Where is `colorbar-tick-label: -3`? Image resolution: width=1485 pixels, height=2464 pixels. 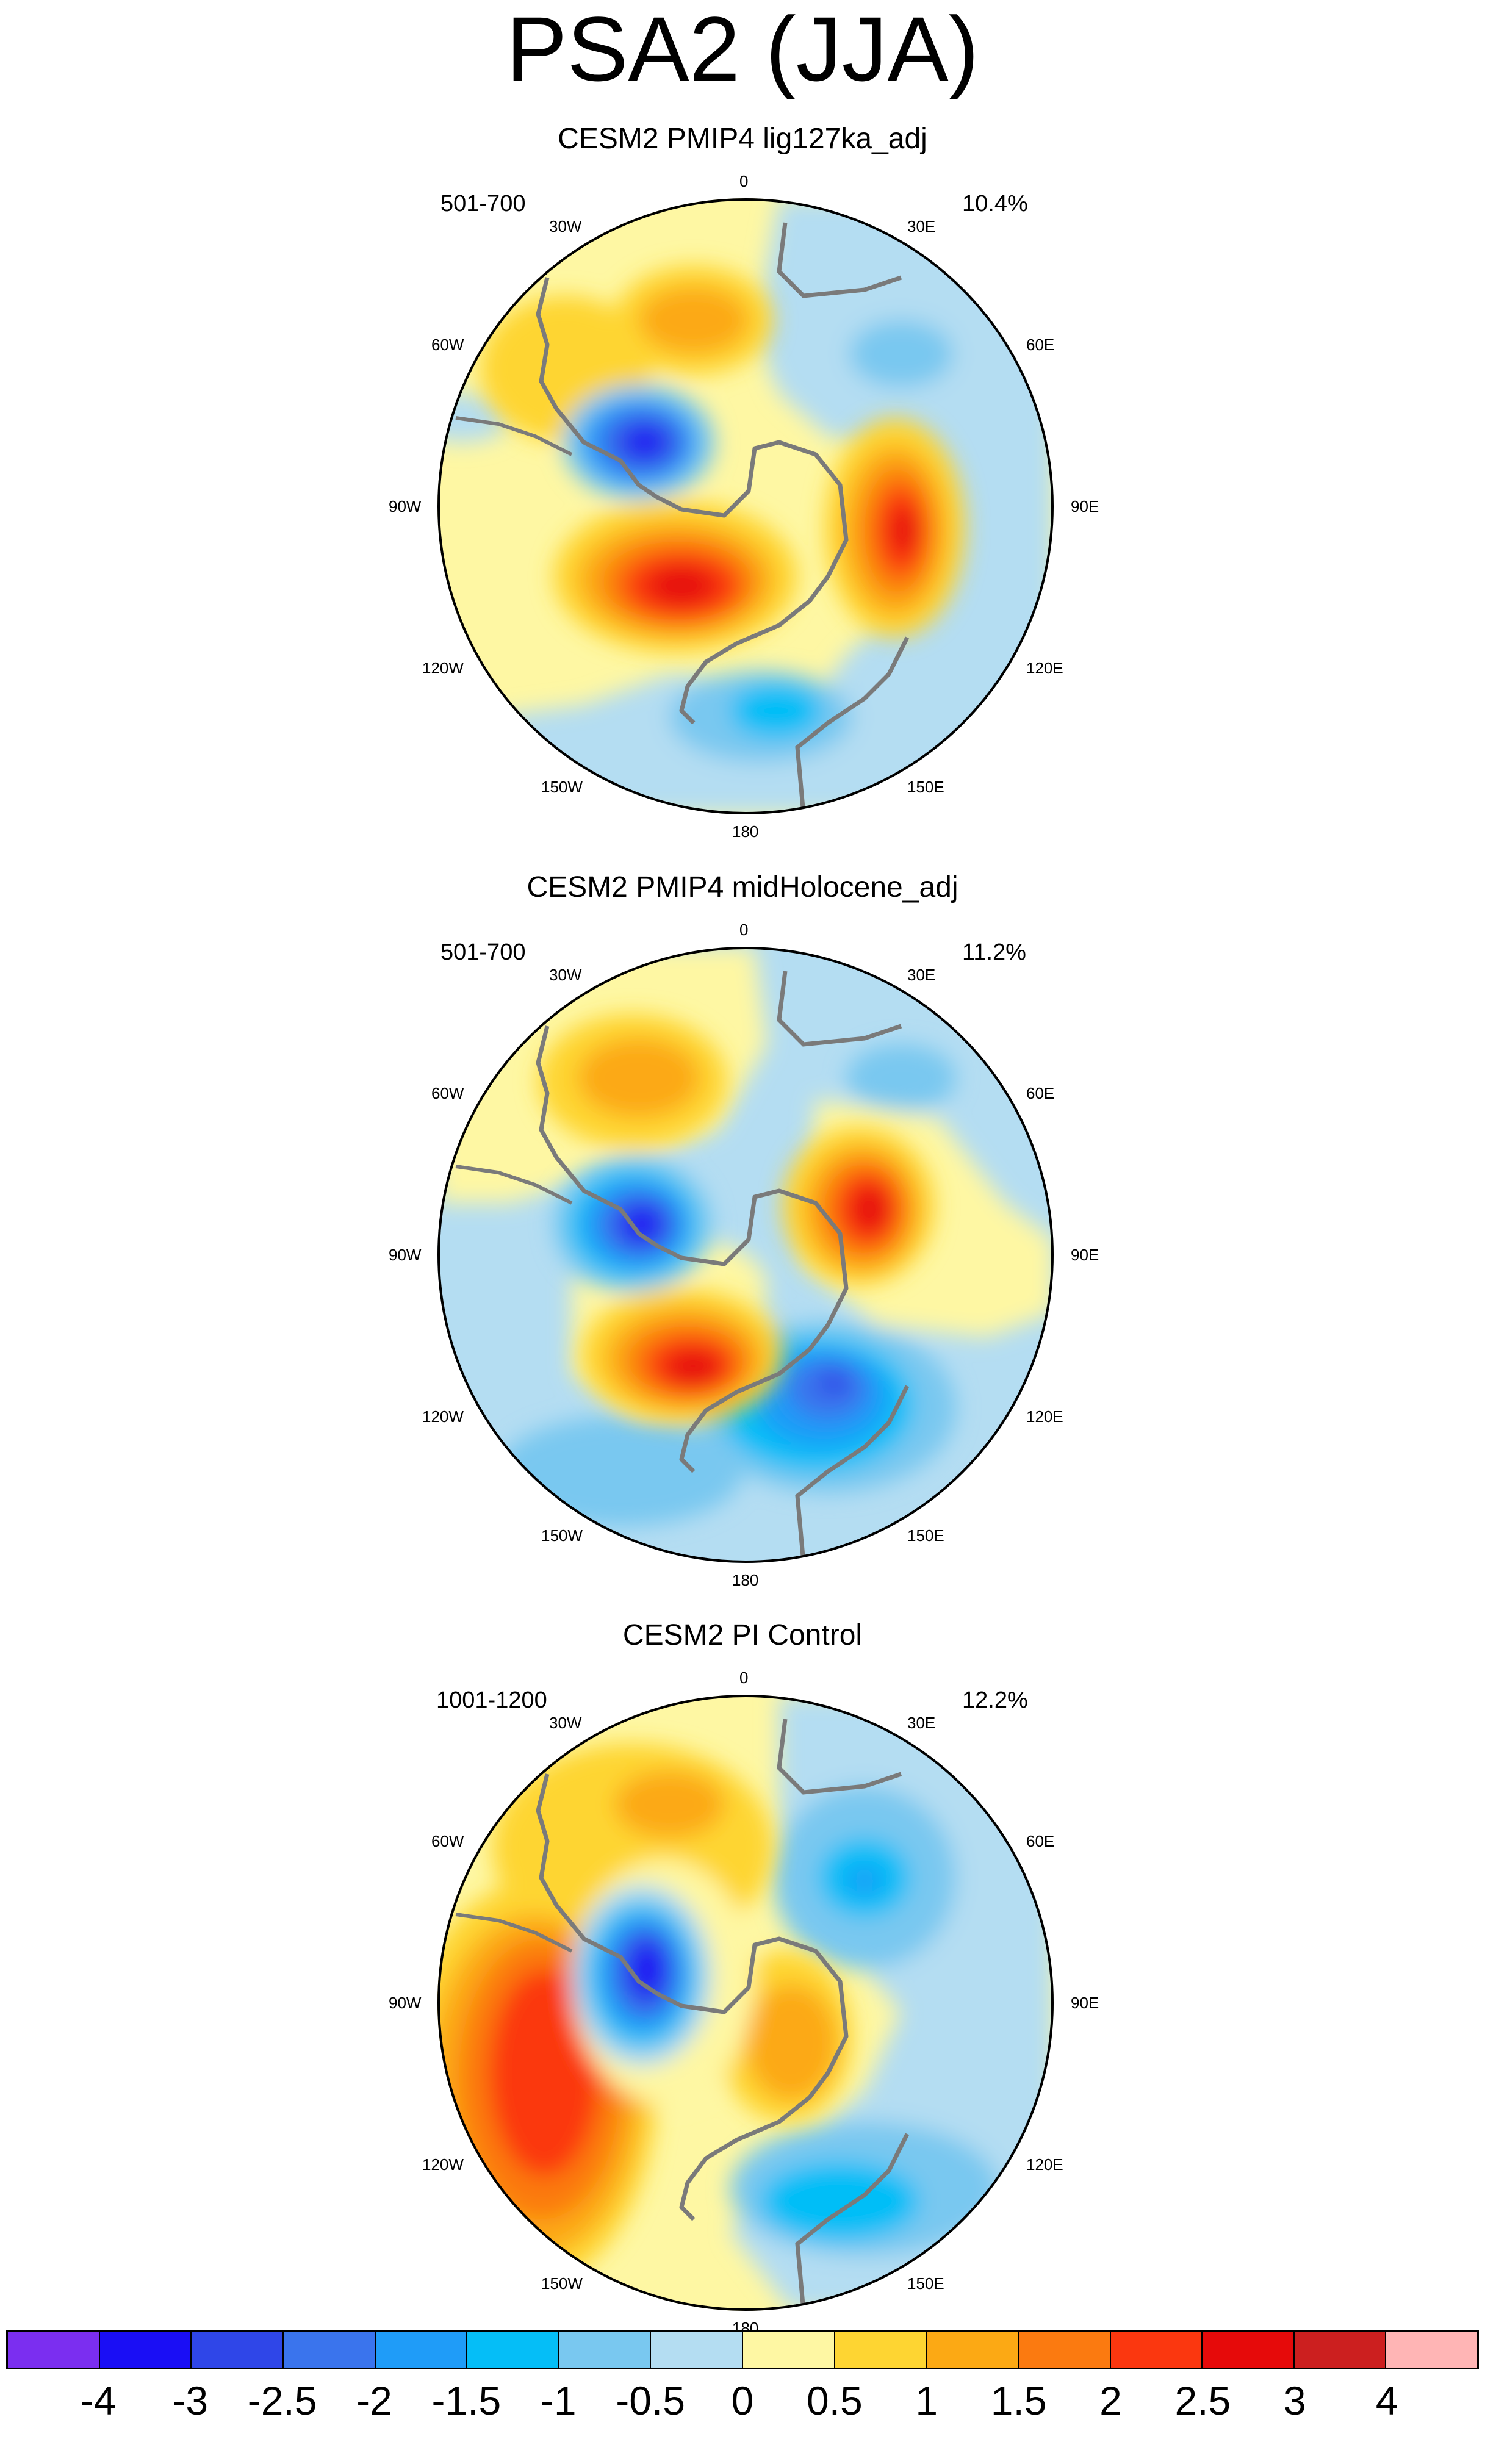 colorbar-tick-label: -3 is located at coordinates (190, 2400).